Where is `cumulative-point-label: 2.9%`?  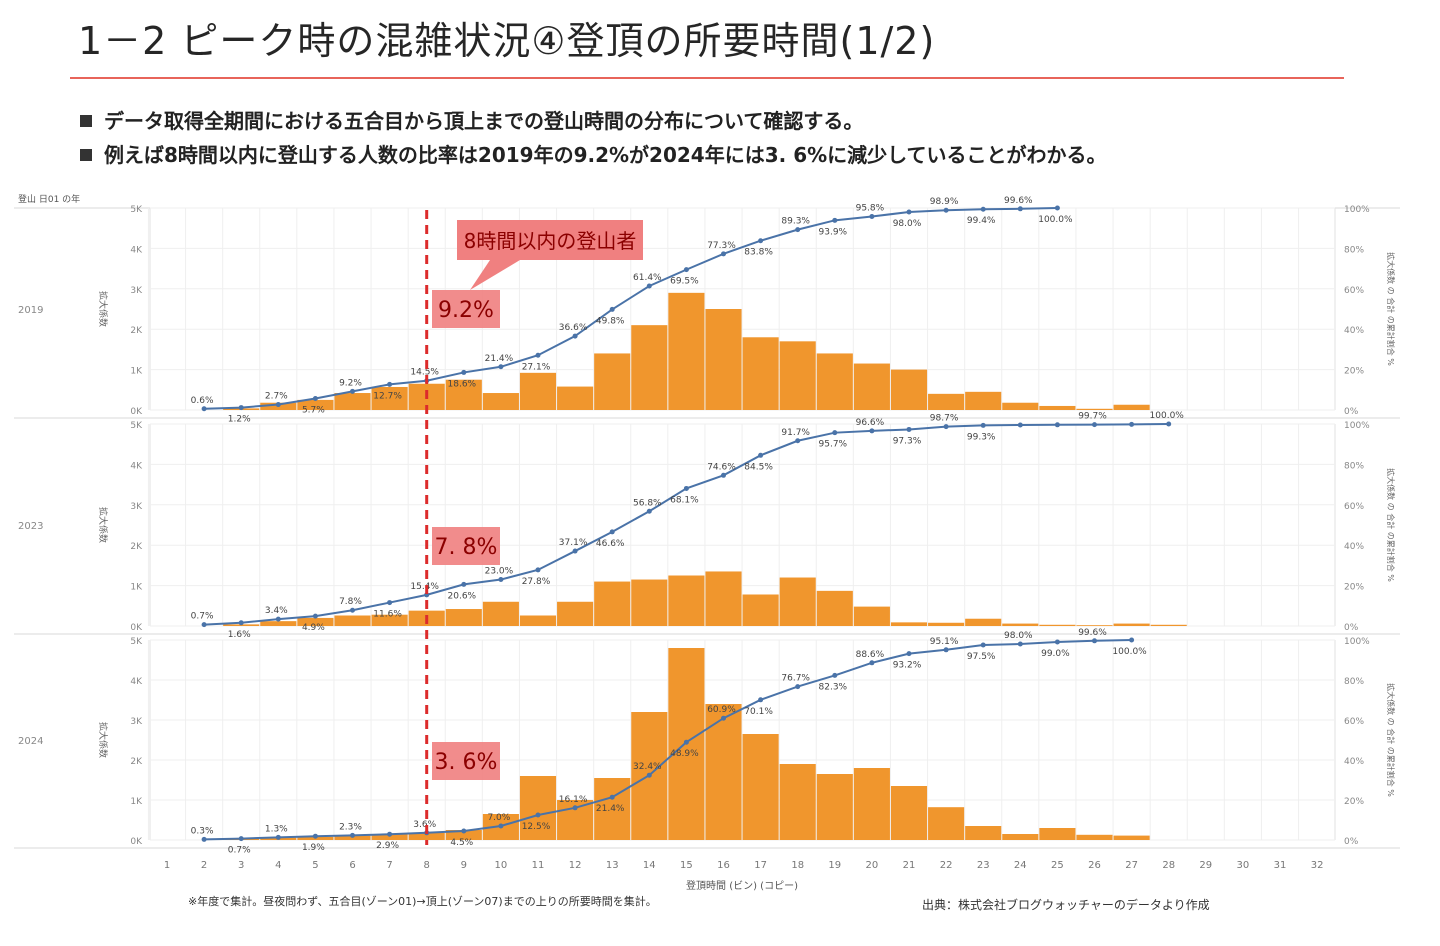
cumulative-point-label: 2.9% is located at coordinates (387, 846).